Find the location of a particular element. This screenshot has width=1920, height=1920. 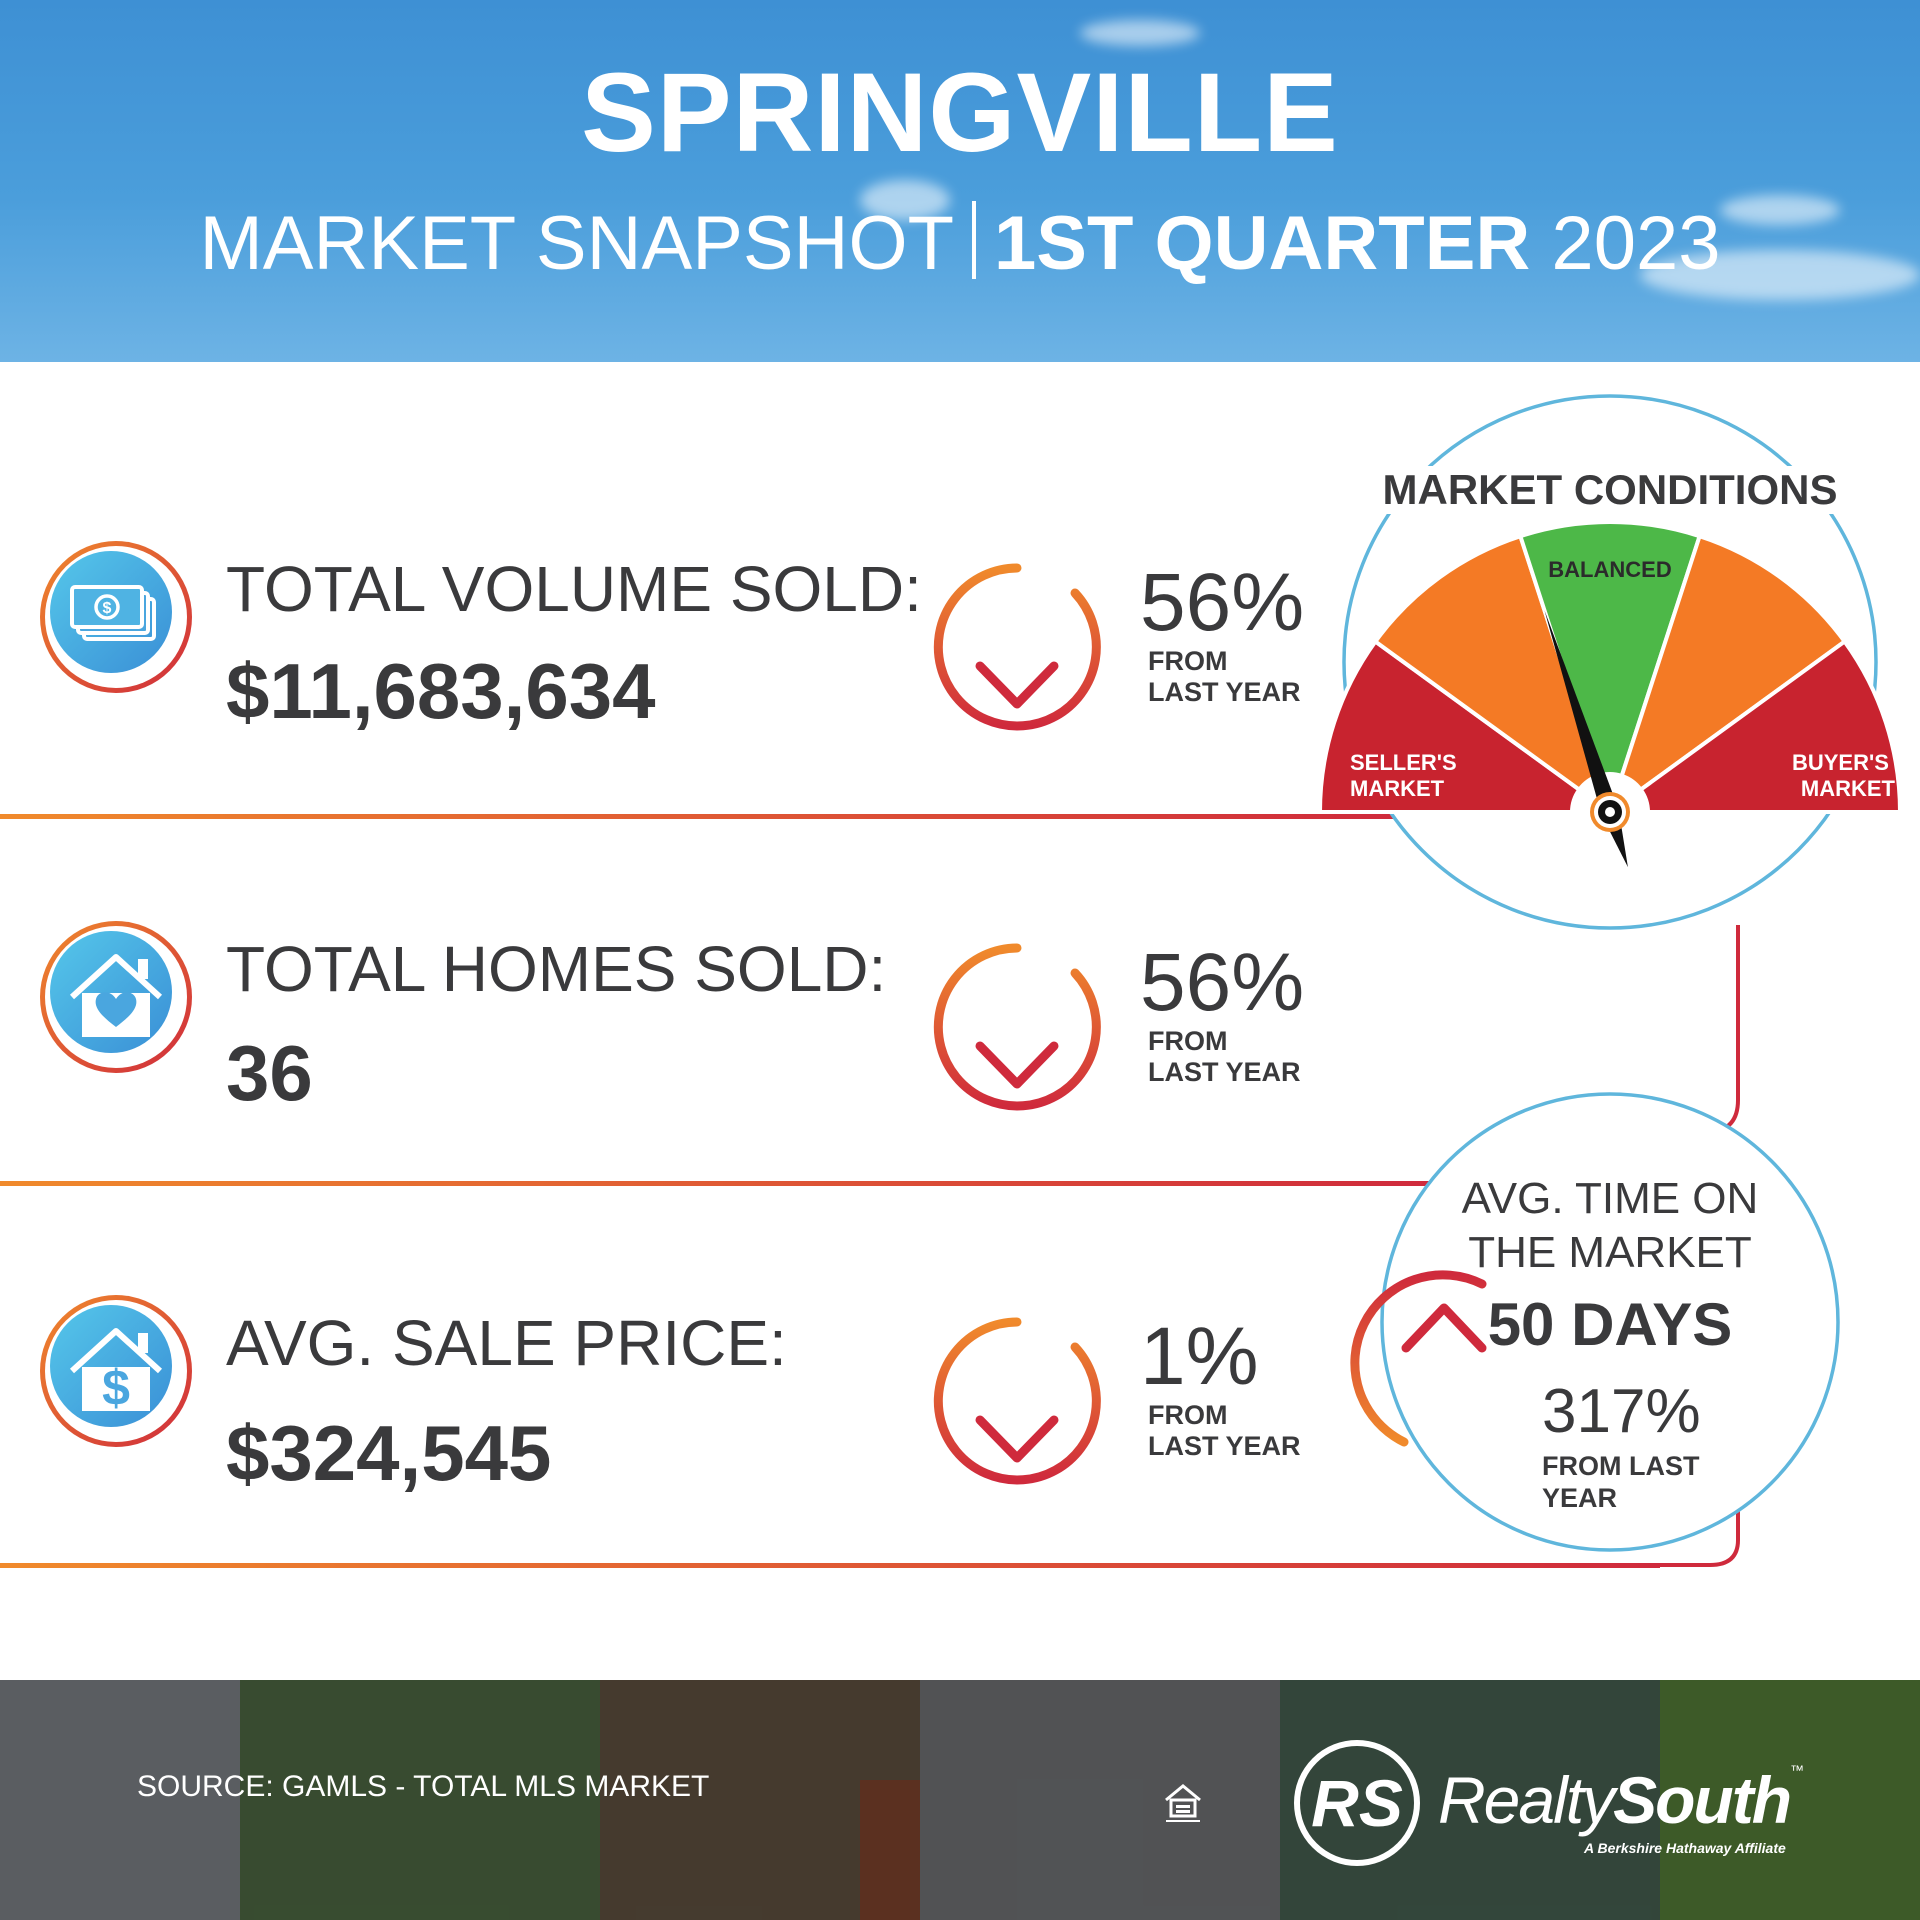

subtitle-left: MARKET SNAPSHOT is located at coordinates (577, 243).